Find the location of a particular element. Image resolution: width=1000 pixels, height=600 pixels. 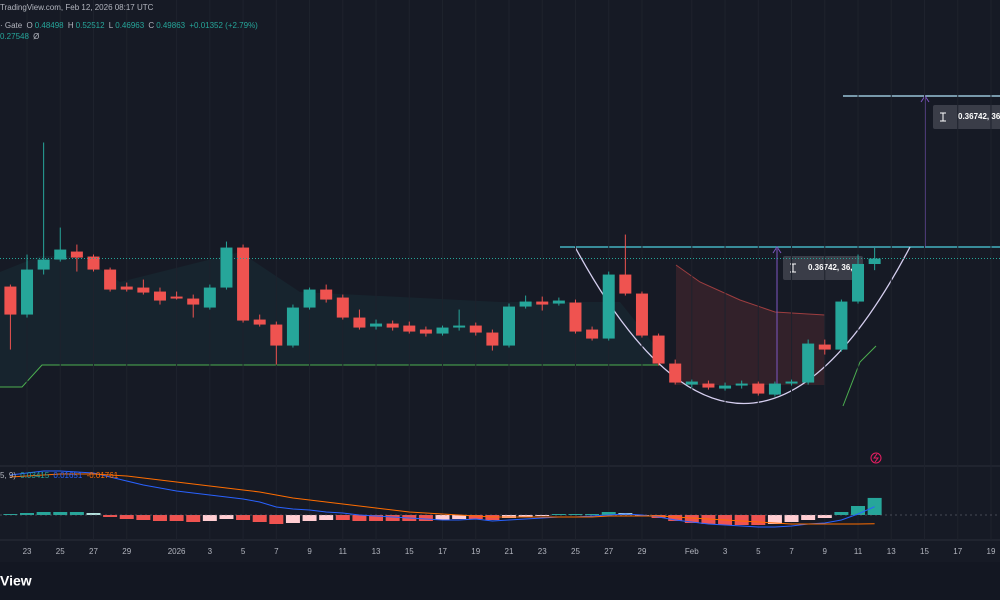

macd-value: 0.01651 is located at coordinates (68, 475).